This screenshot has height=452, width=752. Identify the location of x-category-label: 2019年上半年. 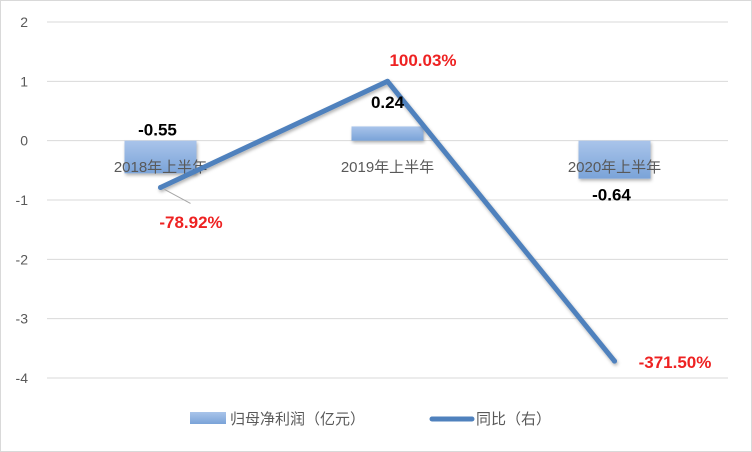
(387, 167).